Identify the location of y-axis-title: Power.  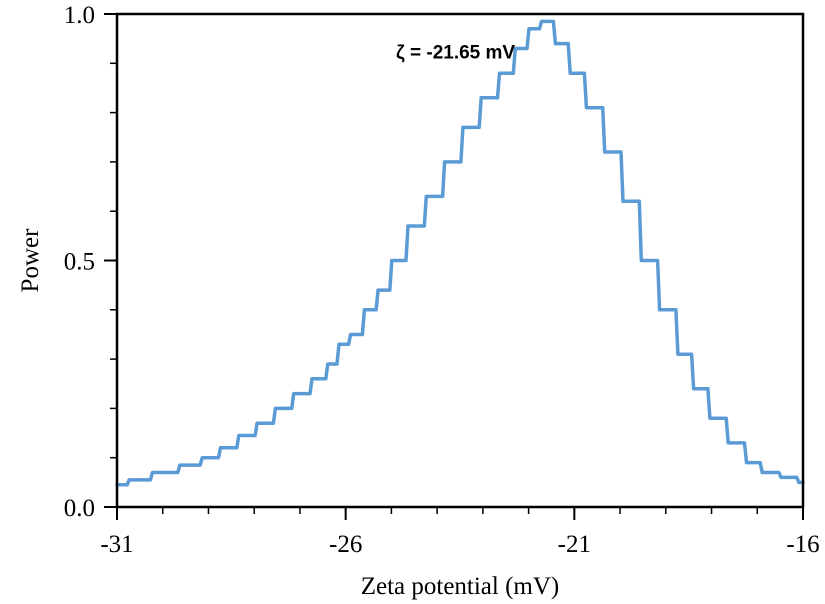
(30, 260).